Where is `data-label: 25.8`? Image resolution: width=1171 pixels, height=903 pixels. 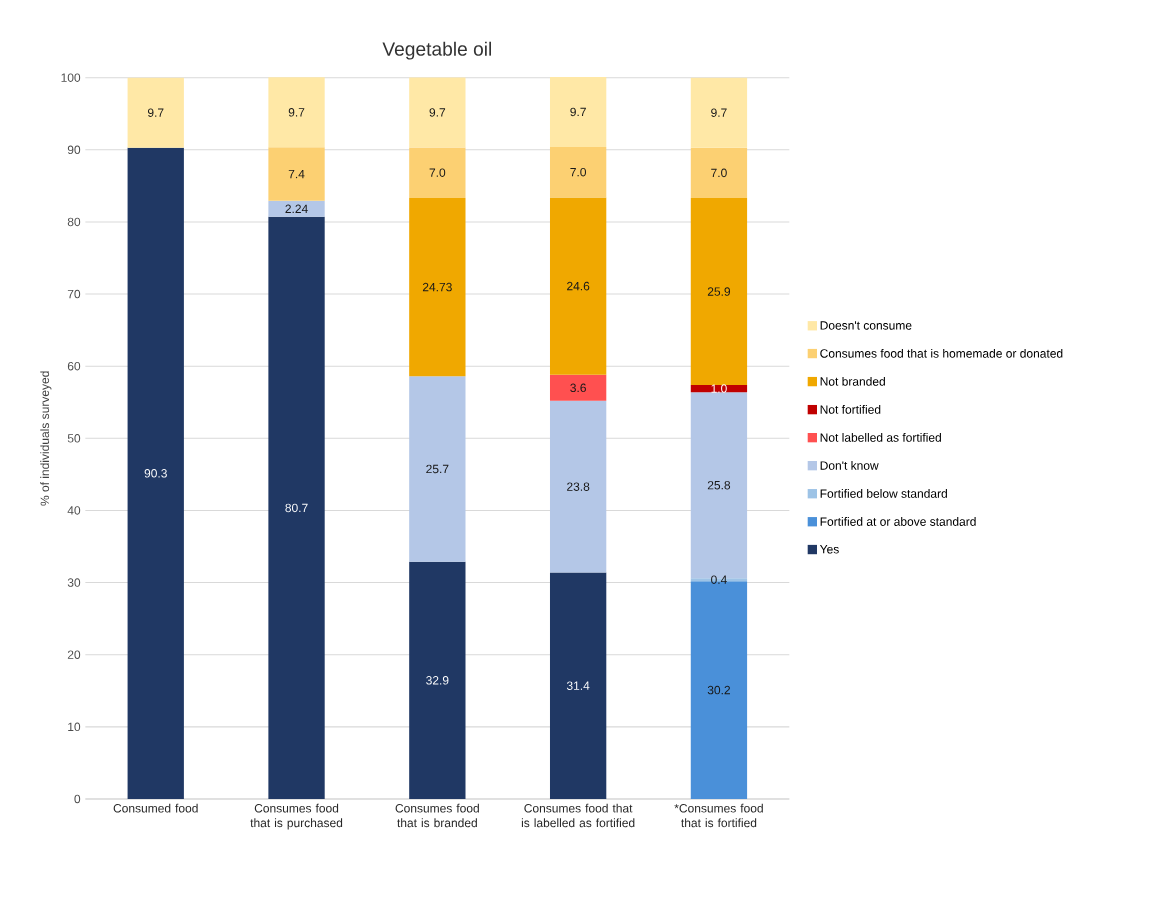 data-label: 25.8 is located at coordinates (719, 485).